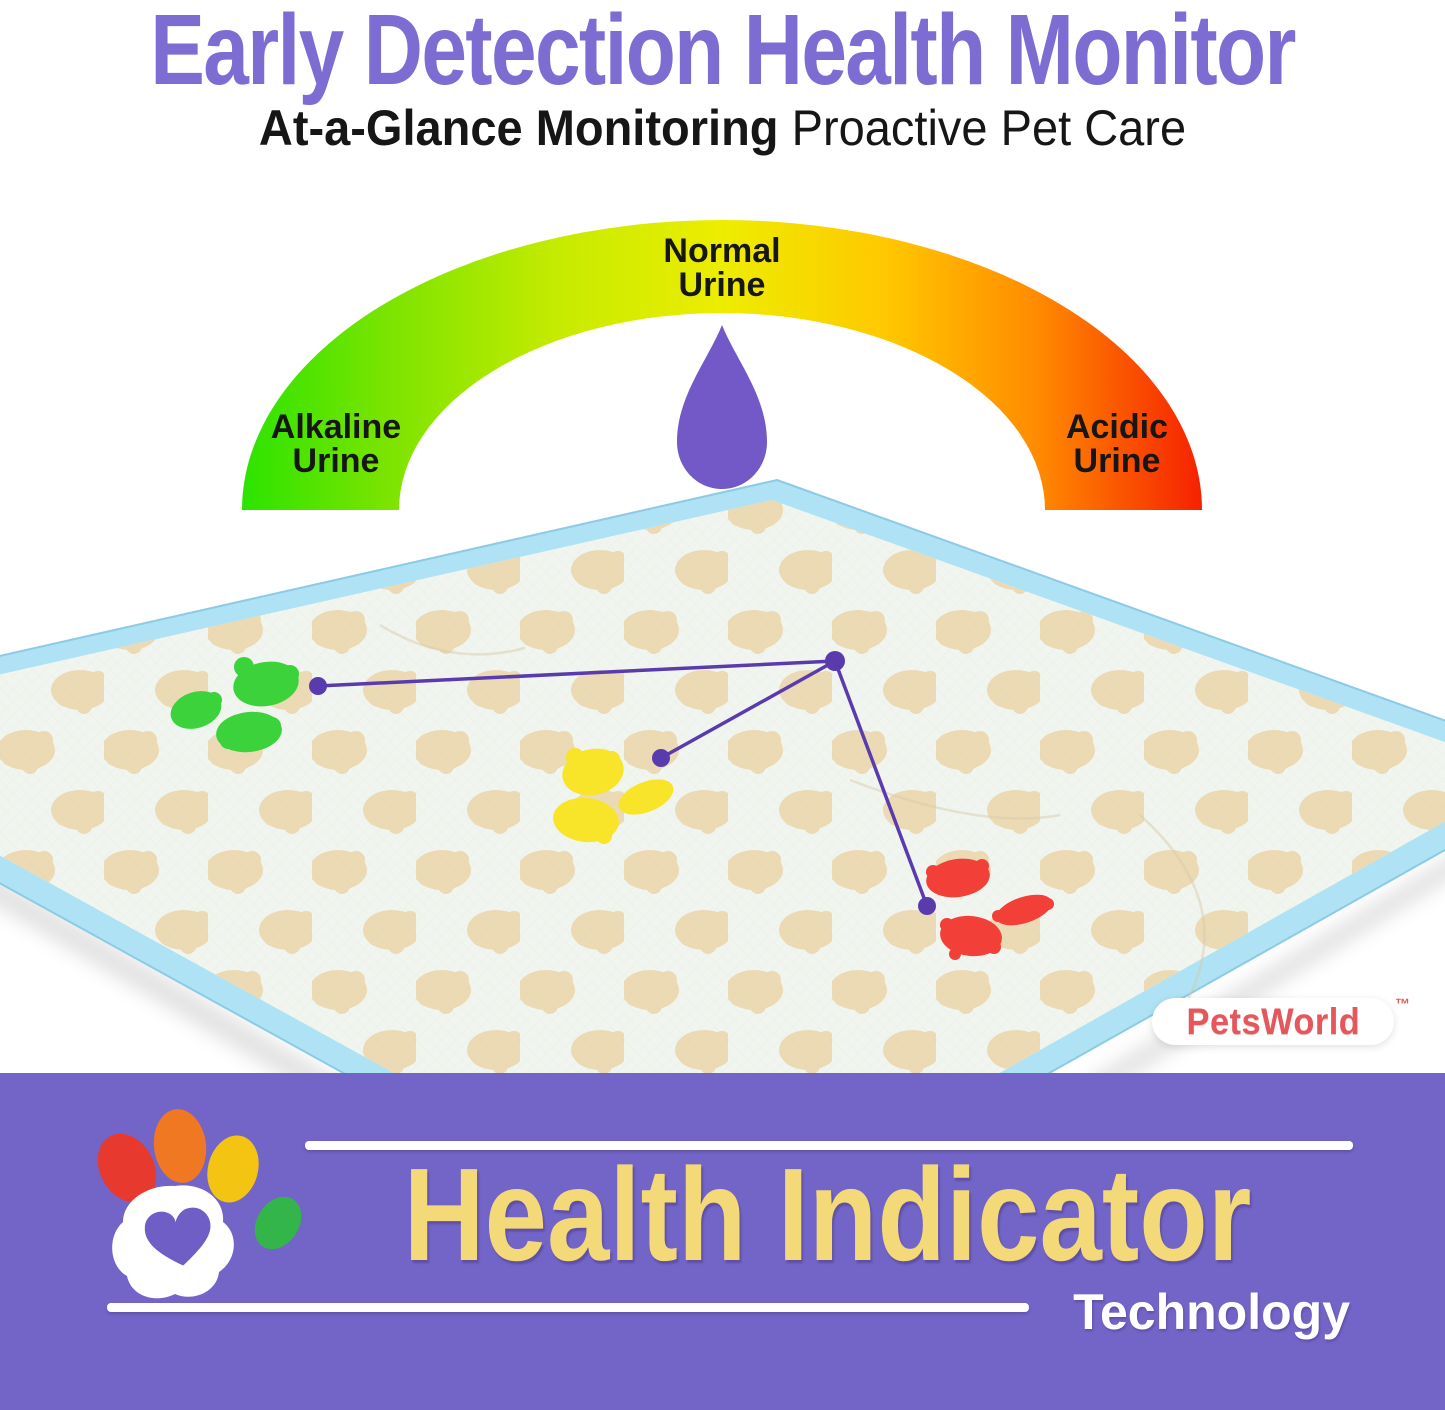 The image size is (1445, 1410). What do you see at coordinates (990, 909) in the screenshot?
I see `acidic-splotches-red` at bounding box center [990, 909].